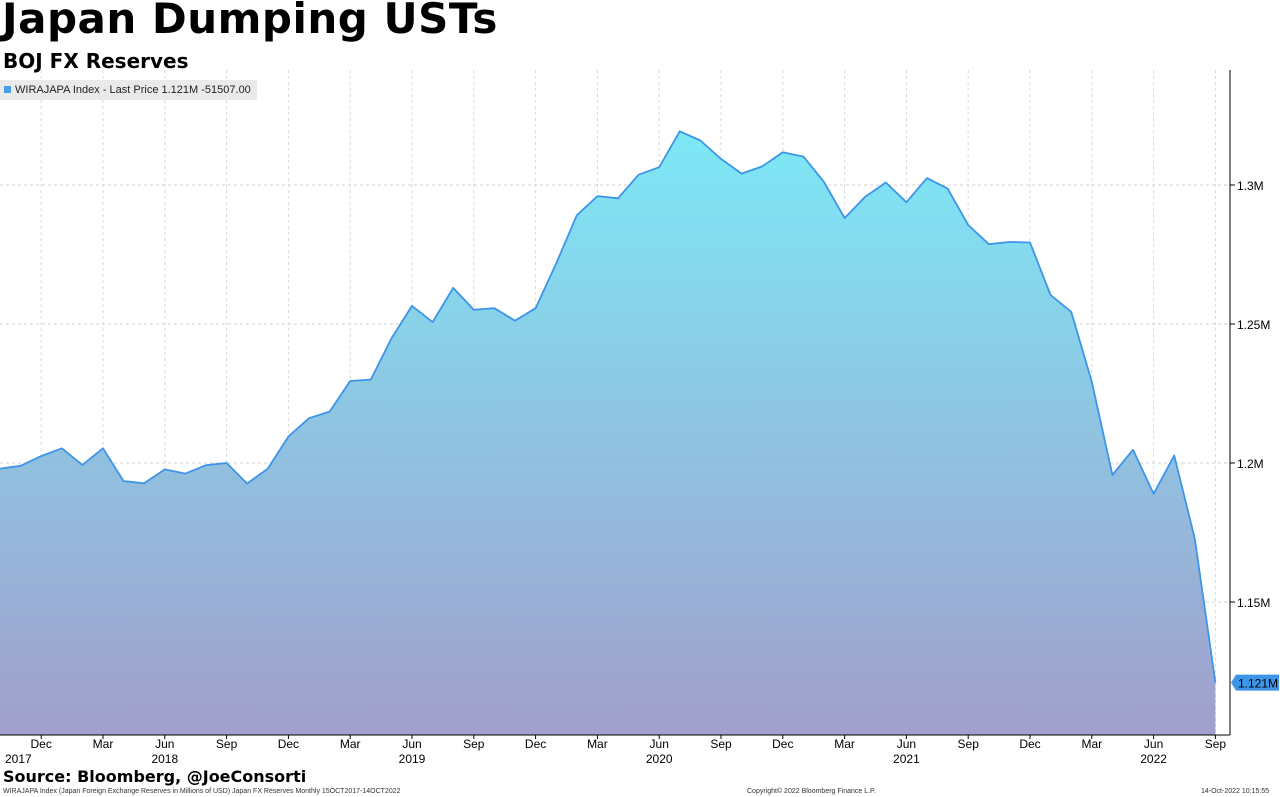 This screenshot has height=797, width=1280. I want to click on last-value-tag, so click(1255, 682).